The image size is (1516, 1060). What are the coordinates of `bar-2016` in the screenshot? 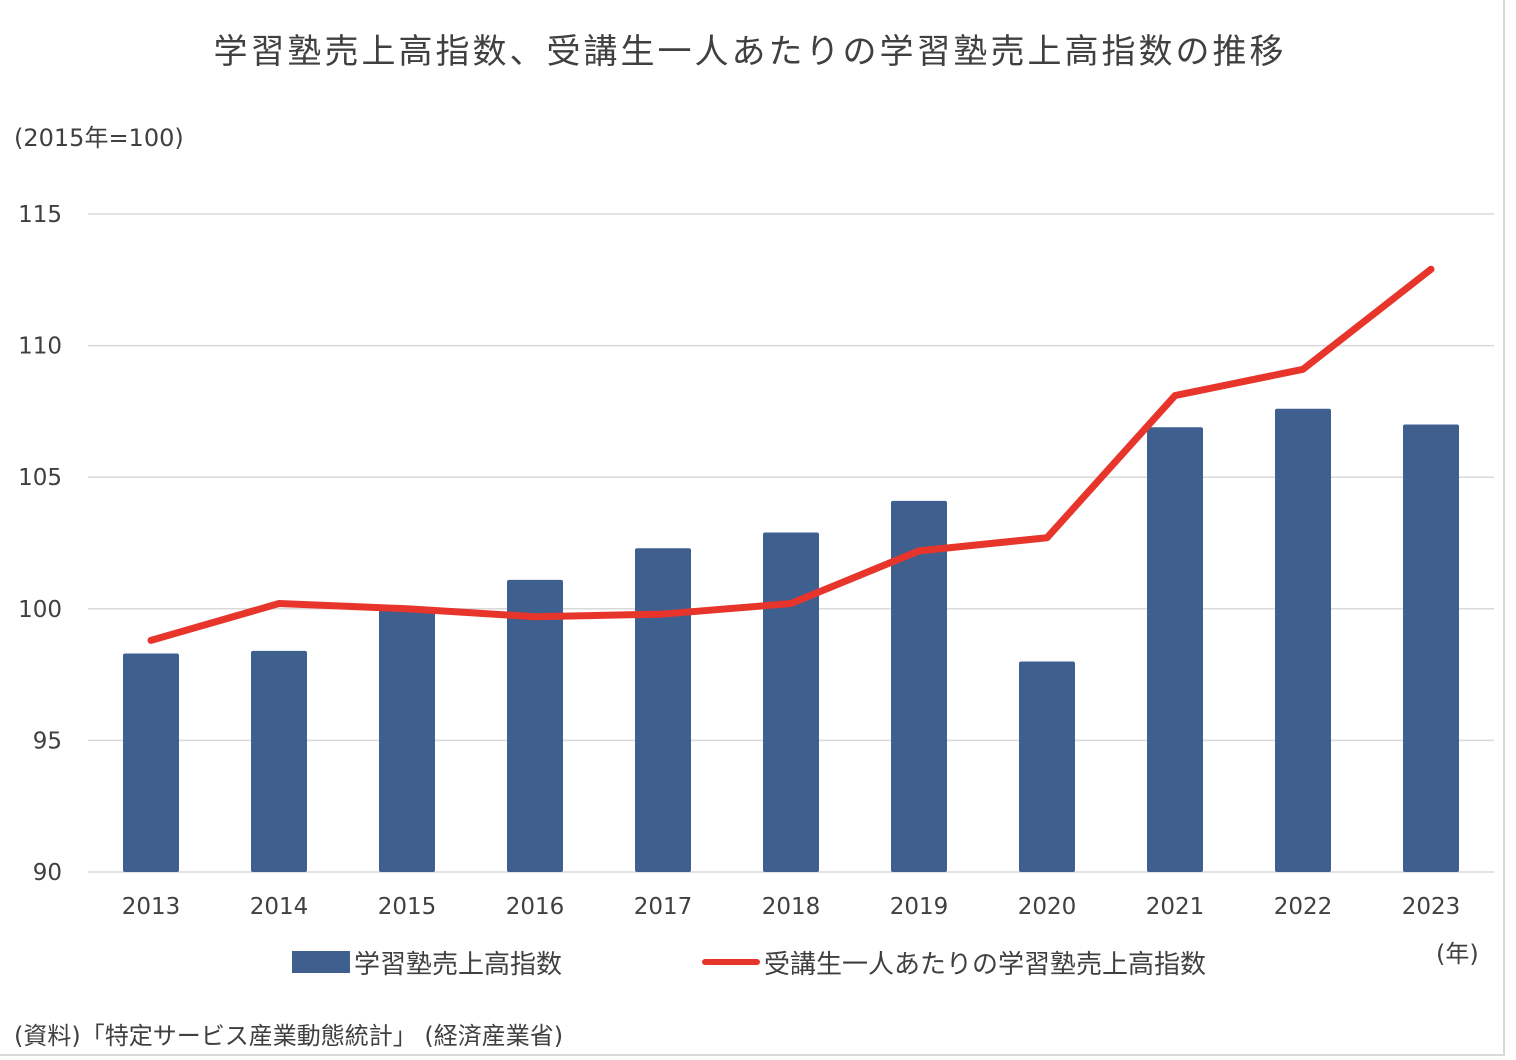 It's located at (535, 725).